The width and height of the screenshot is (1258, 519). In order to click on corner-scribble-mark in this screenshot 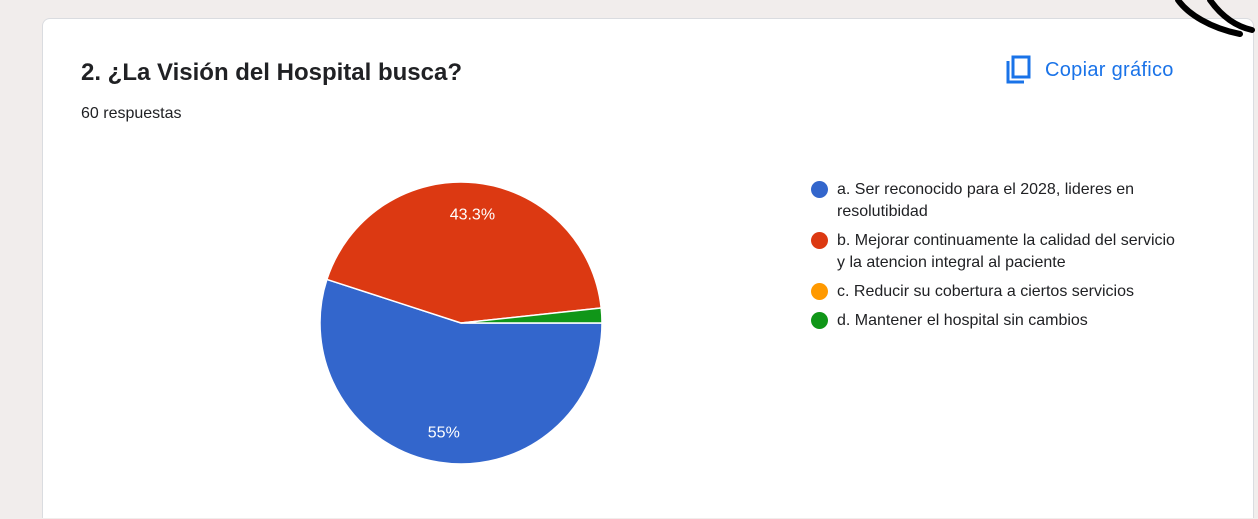, I will do `click(1215, 18)`.